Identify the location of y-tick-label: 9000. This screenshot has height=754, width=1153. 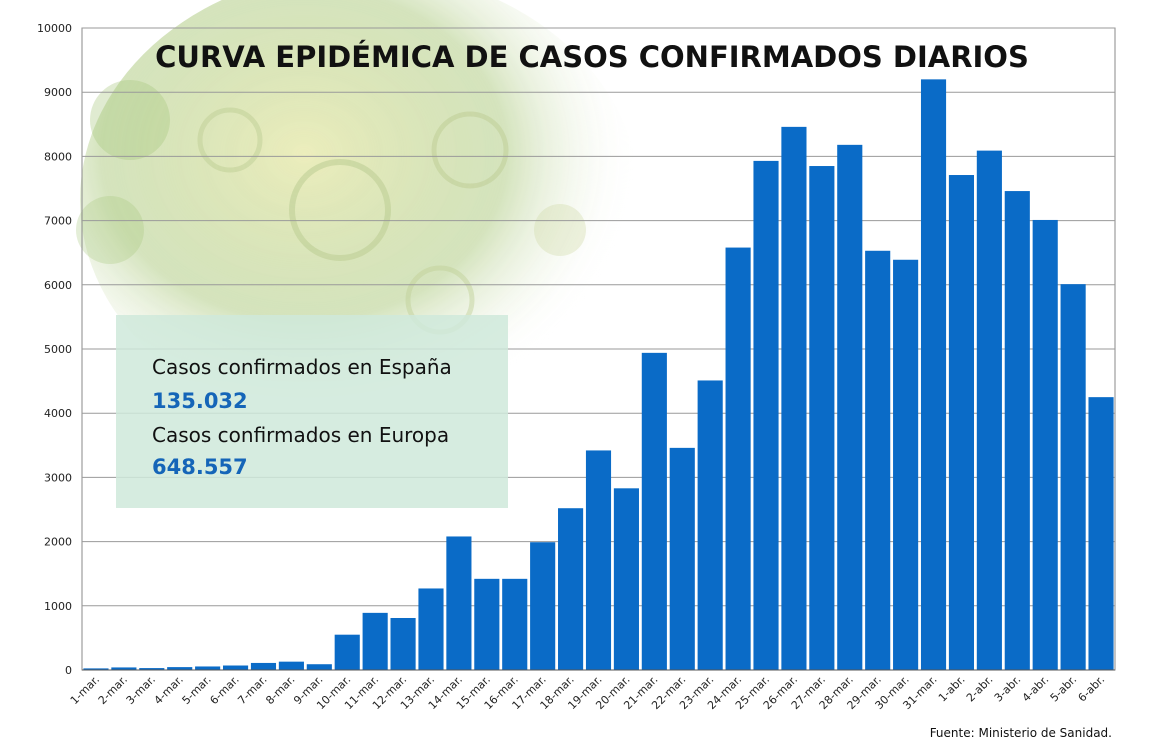
(58, 92).